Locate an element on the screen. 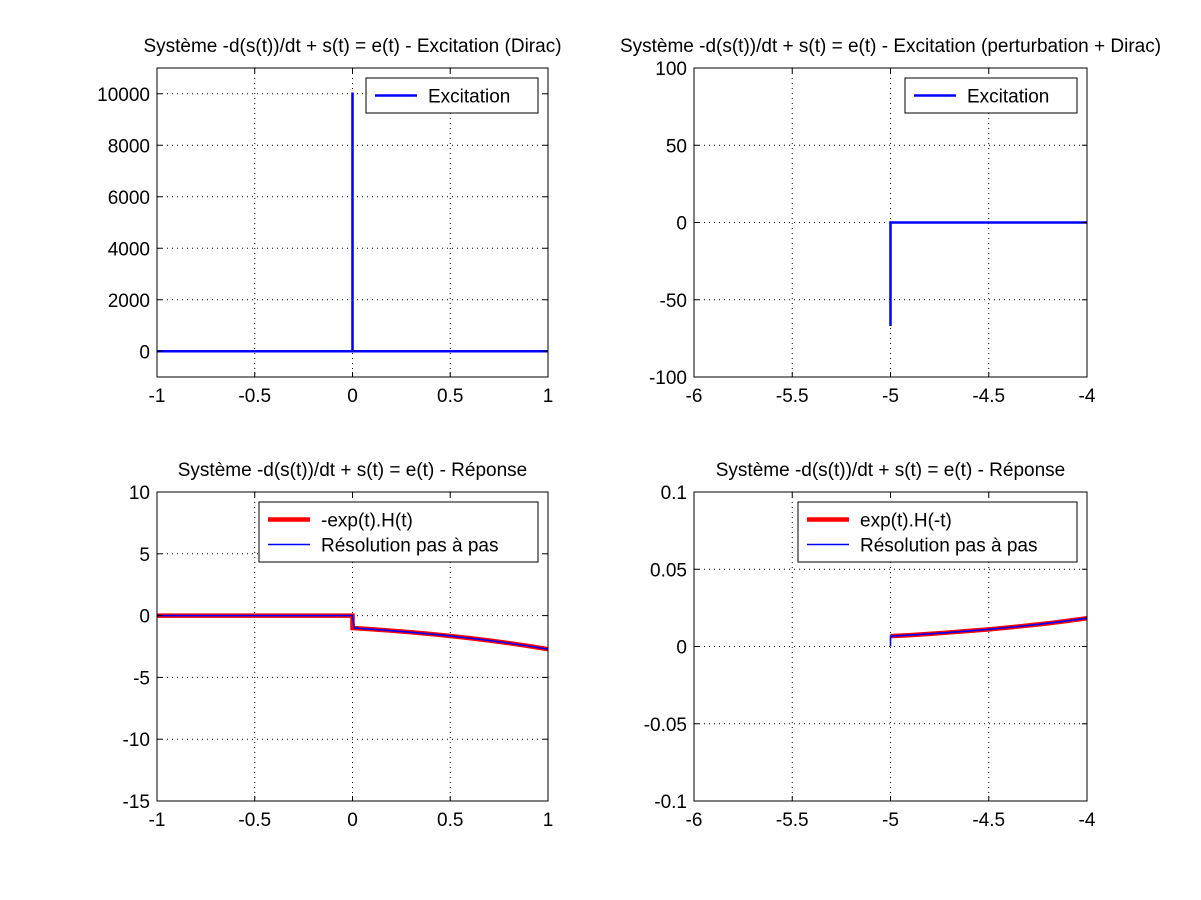 The width and height of the screenshot is (1201, 900). legend: -exp(t).H(t) Résolution pas à pas is located at coordinates (398, 532).